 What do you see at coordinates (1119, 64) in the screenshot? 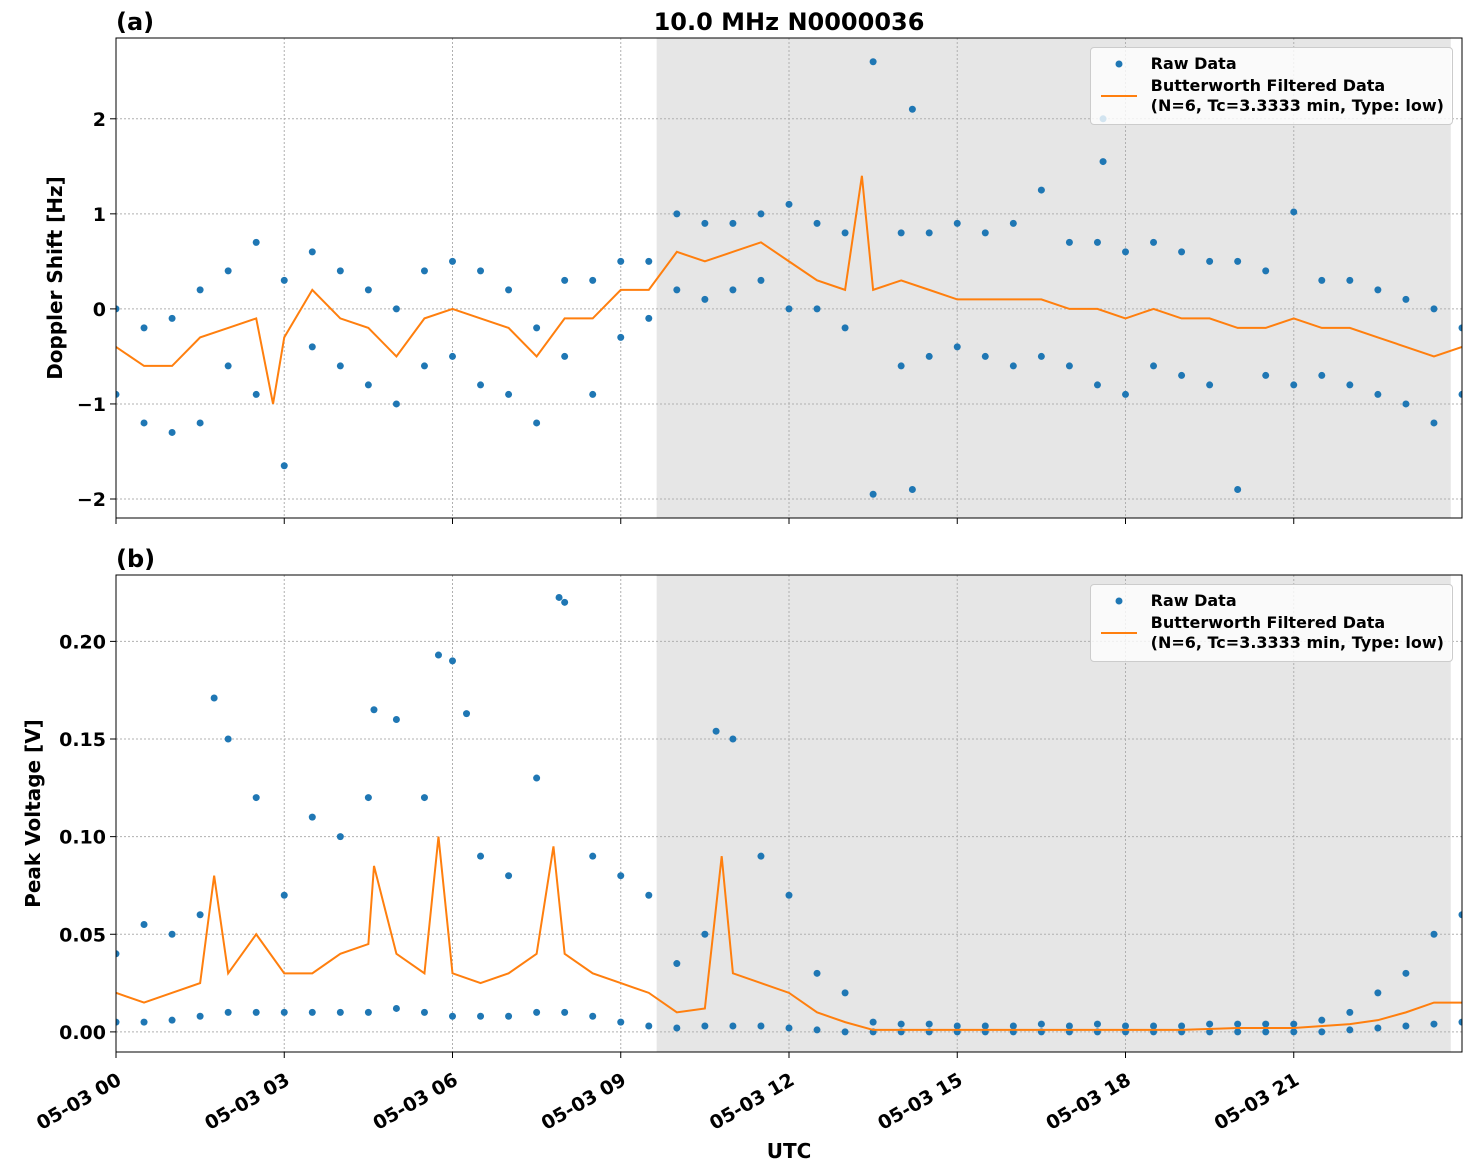
I see `legend-marker` at bounding box center [1119, 64].